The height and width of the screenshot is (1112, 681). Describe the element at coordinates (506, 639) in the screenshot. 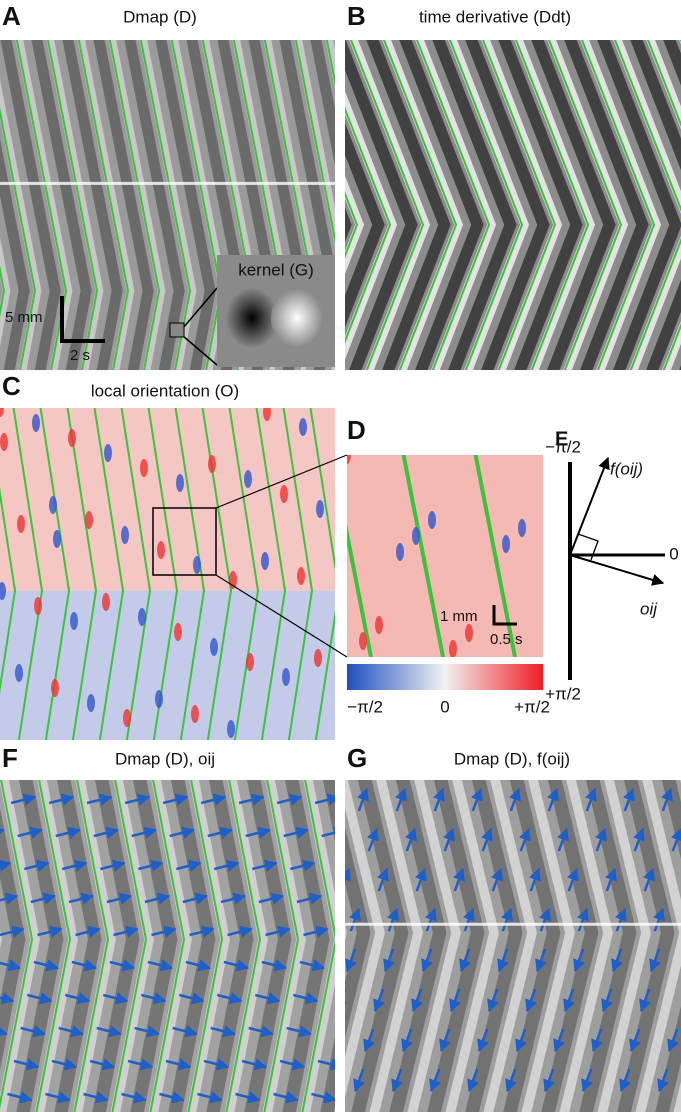

I see `scale-label: 0.5 s` at that location.